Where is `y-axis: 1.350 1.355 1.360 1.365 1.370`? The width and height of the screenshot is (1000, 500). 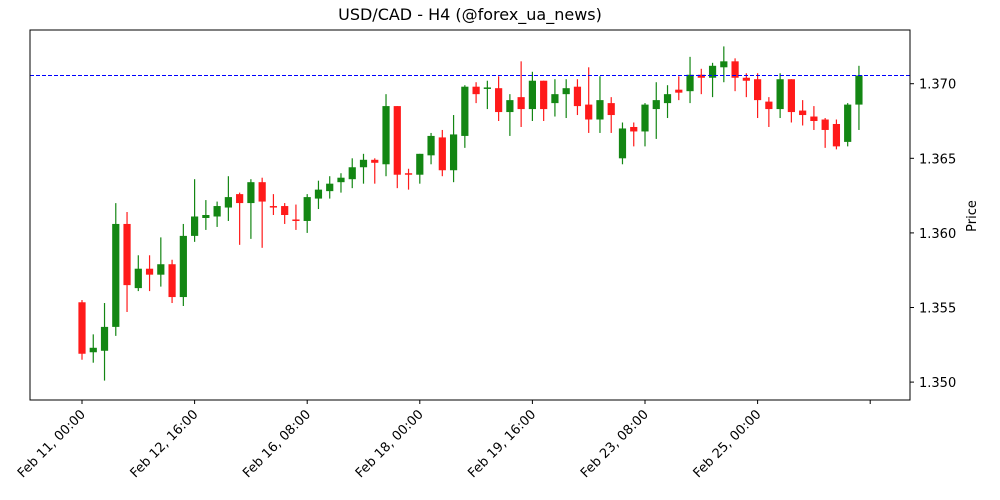
y-axis: 1.350 1.355 1.360 1.365 1.370 is located at coordinates (933, 234).